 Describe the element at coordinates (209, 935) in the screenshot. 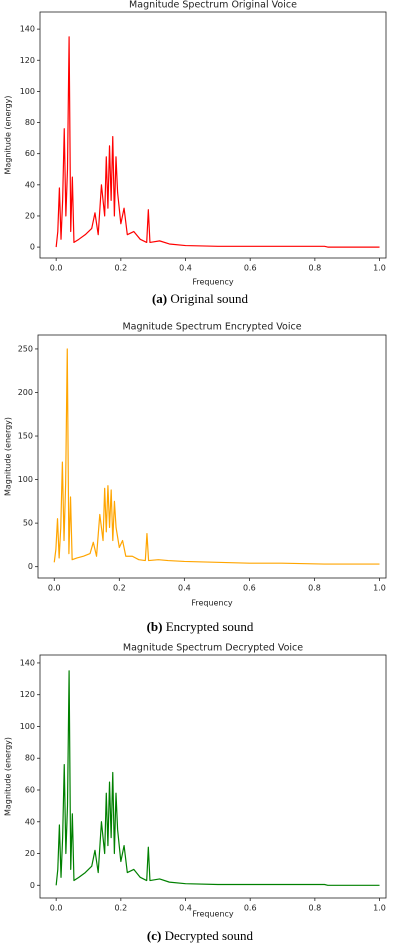

I see `caption-text: Decrypted sound` at that location.